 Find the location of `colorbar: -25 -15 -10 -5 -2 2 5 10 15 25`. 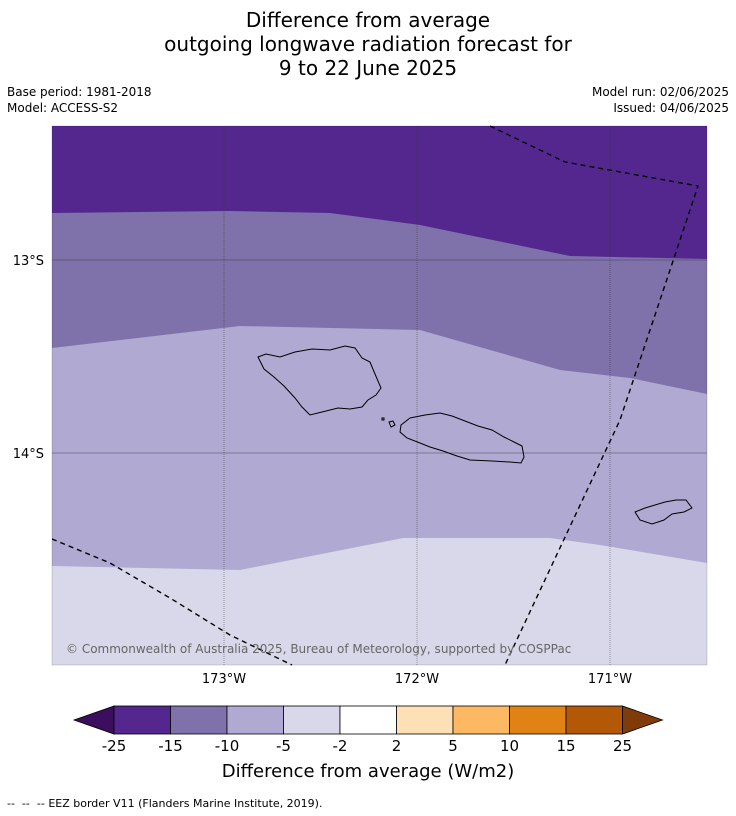

colorbar: -25 -15 -10 -5 -2 2 5 10 15 25 is located at coordinates (368, 730).